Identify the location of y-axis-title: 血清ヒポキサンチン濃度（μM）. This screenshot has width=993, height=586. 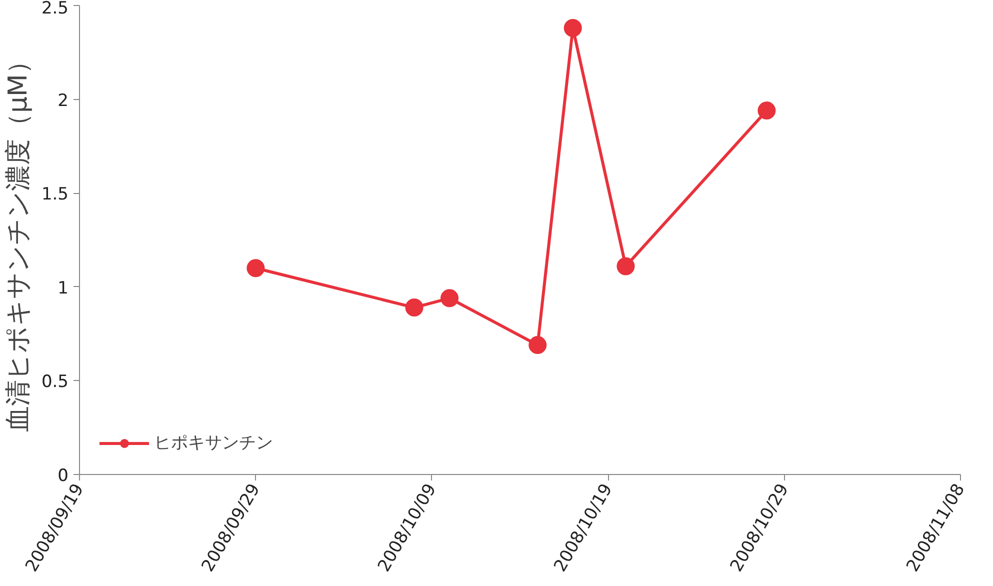
(18, 240).